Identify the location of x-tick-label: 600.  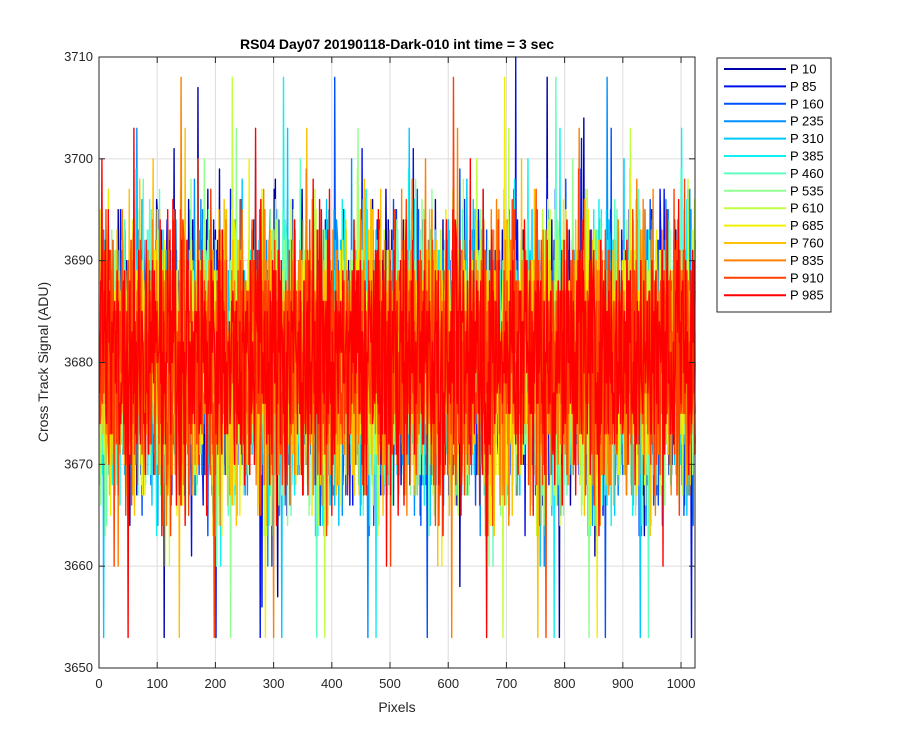
(448, 683).